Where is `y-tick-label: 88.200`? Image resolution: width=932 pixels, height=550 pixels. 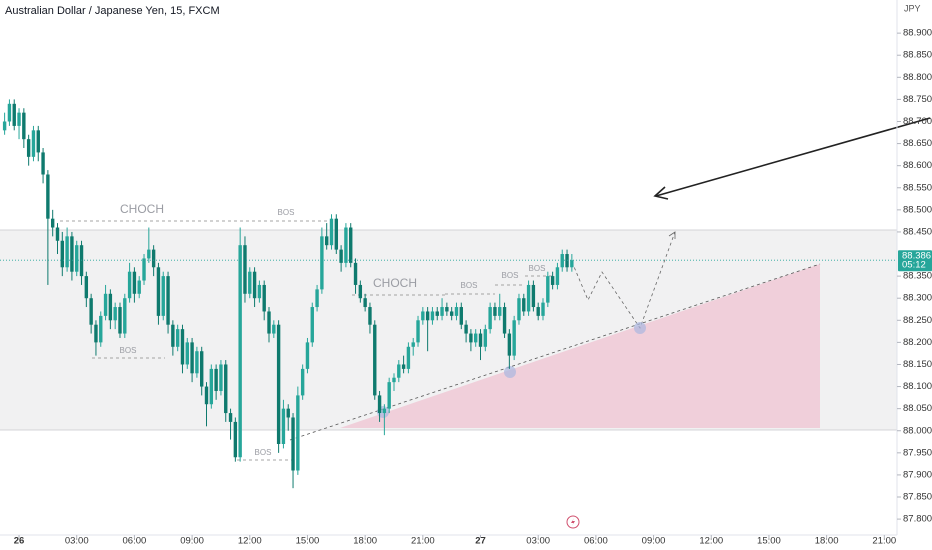
y-tick-label: 88.200 is located at coordinates (917, 342).